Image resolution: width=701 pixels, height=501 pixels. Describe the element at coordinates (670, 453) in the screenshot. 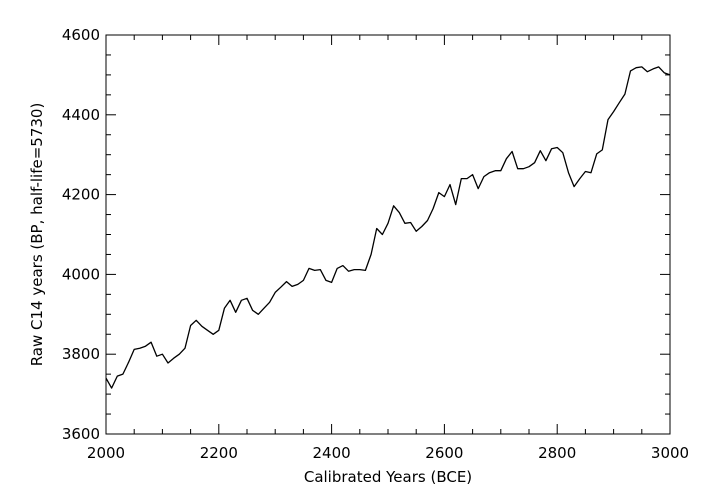

I see `x-tick-label: 3000` at that location.